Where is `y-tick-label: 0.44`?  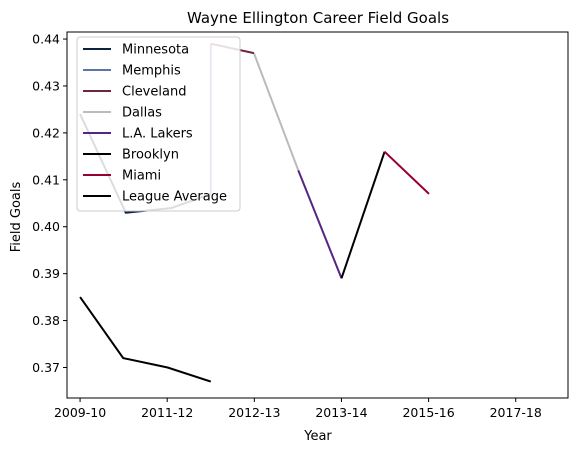 y-tick-label: 0.44 is located at coordinates (46, 39).